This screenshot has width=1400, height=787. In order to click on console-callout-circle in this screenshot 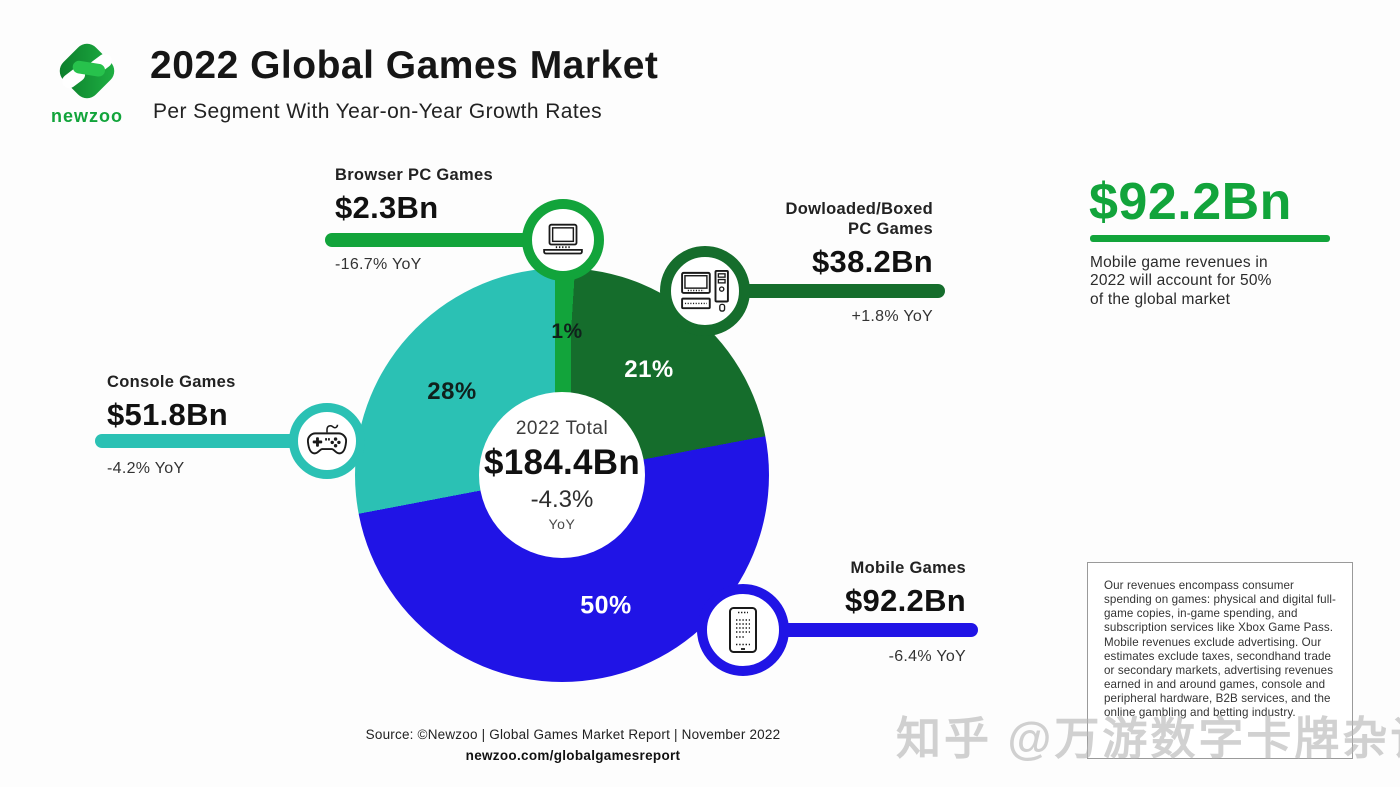, I will do `click(327, 441)`.